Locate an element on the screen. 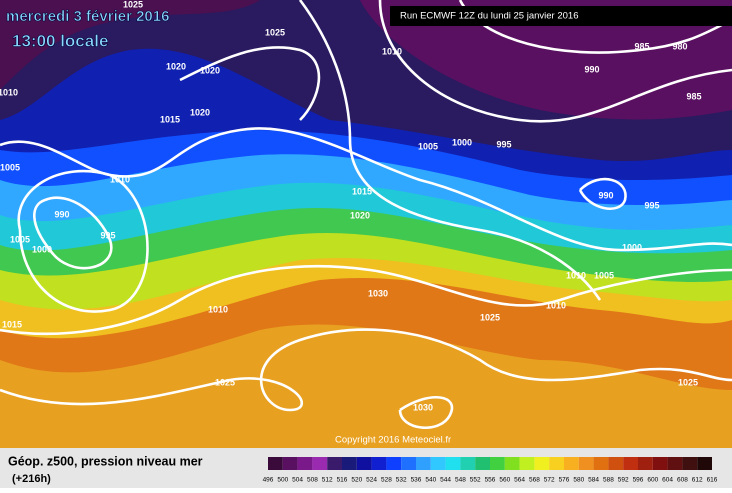  date: mercredi 3 février 2016 is located at coordinates (87, 16).